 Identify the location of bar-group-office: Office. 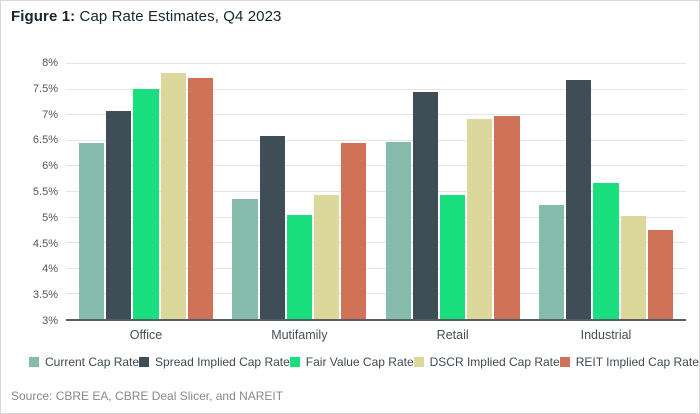
(146, 202).